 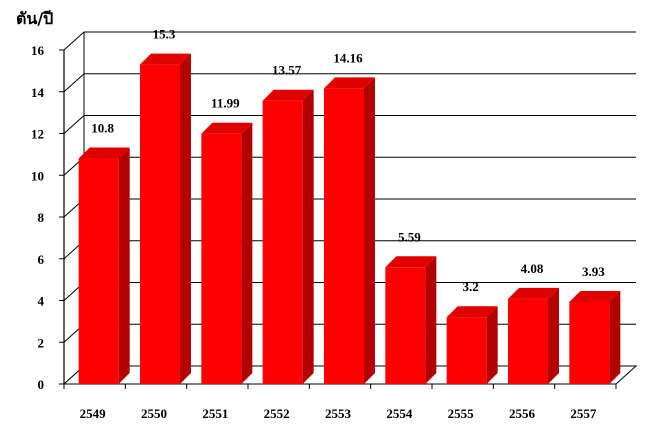 I want to click on x-tick-label: 2556, so click(x=522, y=413).